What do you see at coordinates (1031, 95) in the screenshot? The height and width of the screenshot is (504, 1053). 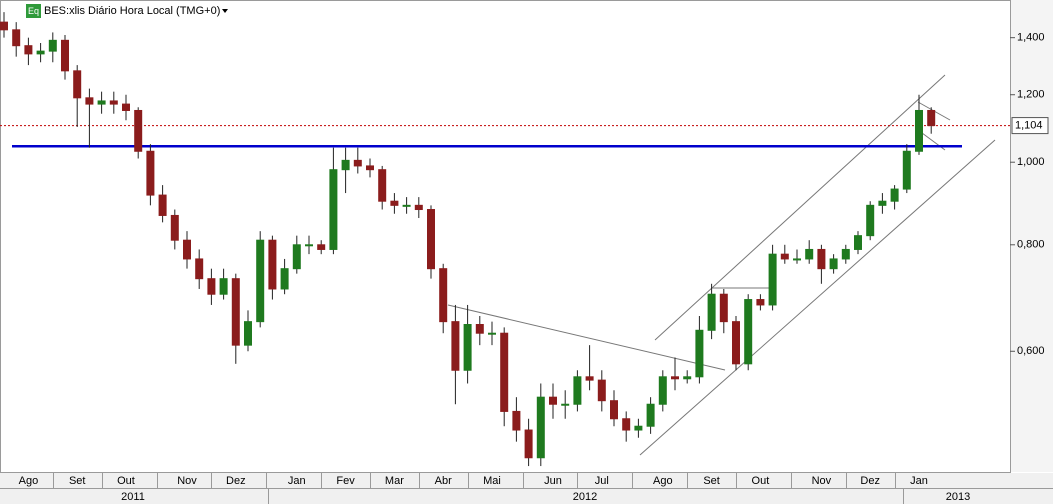 I see `y-tick-label: 1,200` at bounding box center [1031, 95].